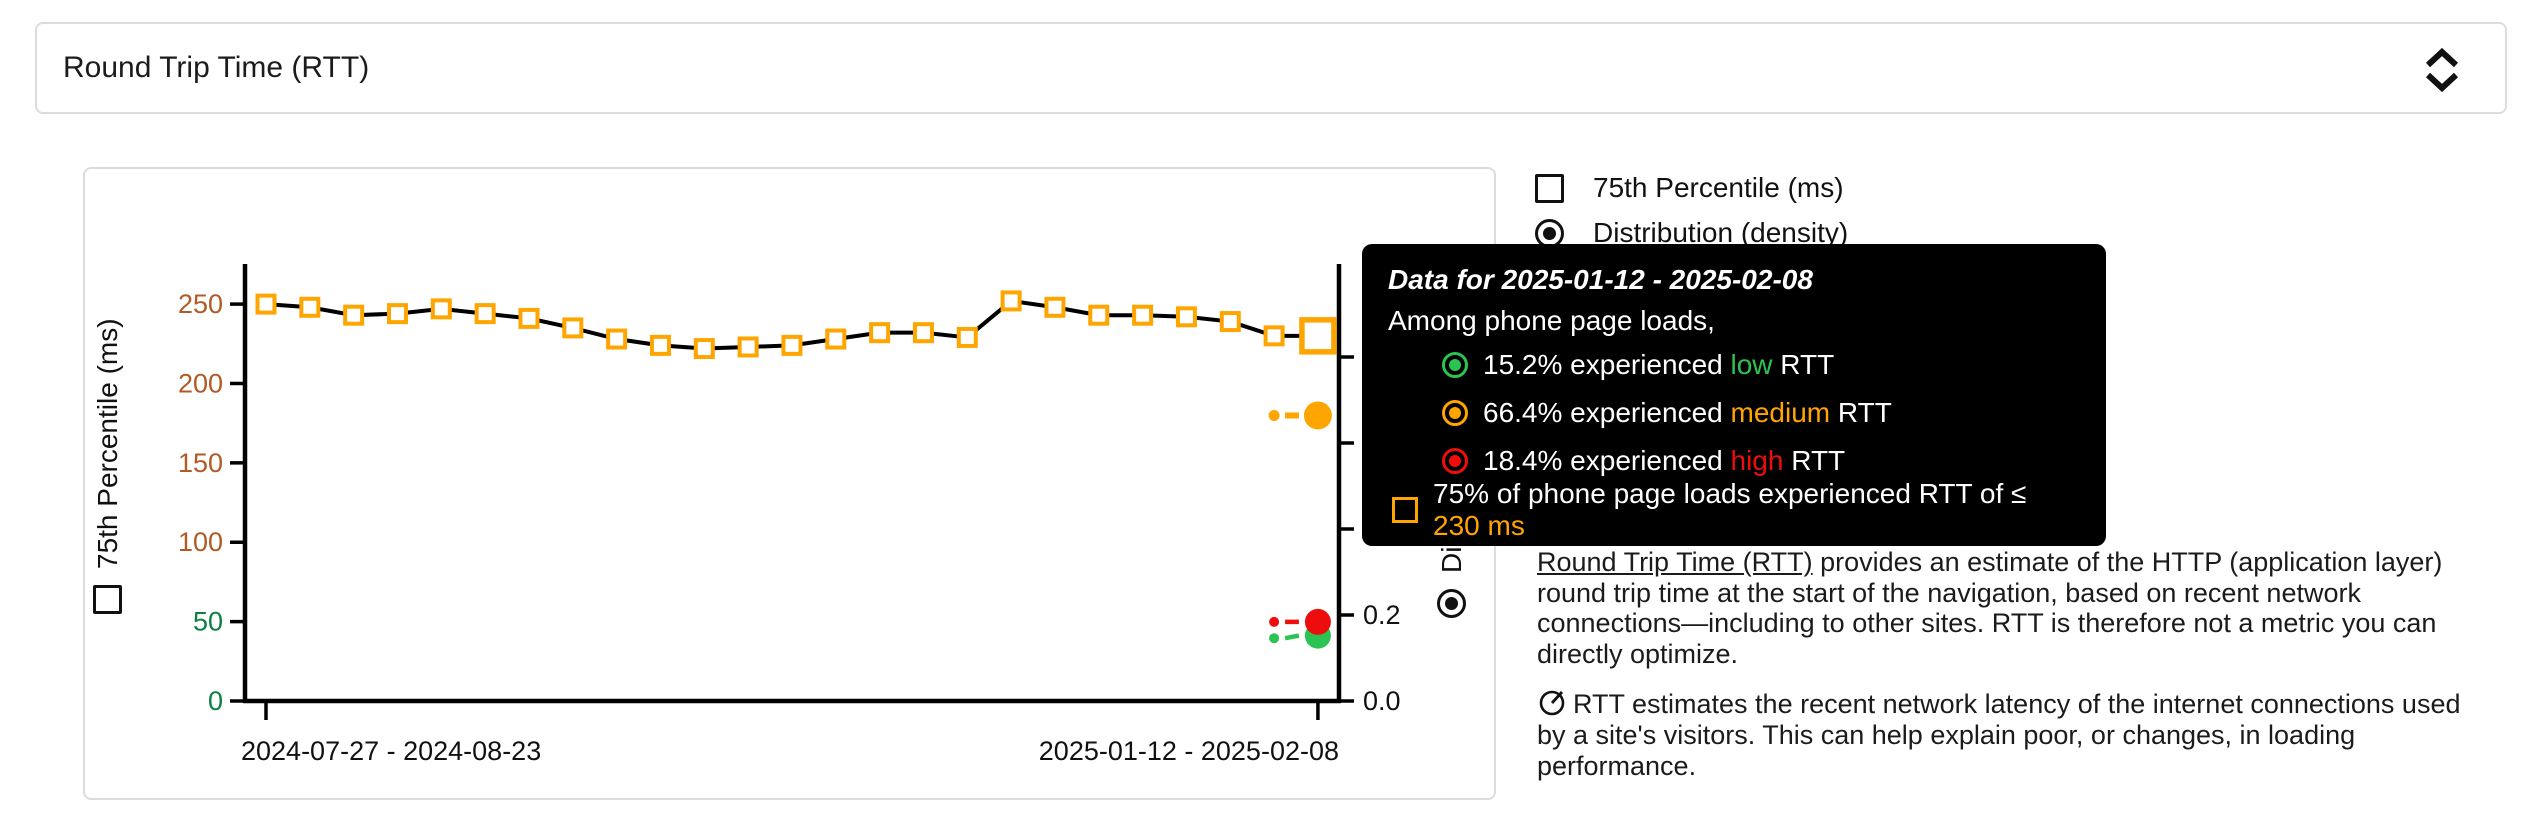 Image resolution: width=2540 pixels, height=836 pixels. I want to click on hovered-data-point, so click(1318, 336).